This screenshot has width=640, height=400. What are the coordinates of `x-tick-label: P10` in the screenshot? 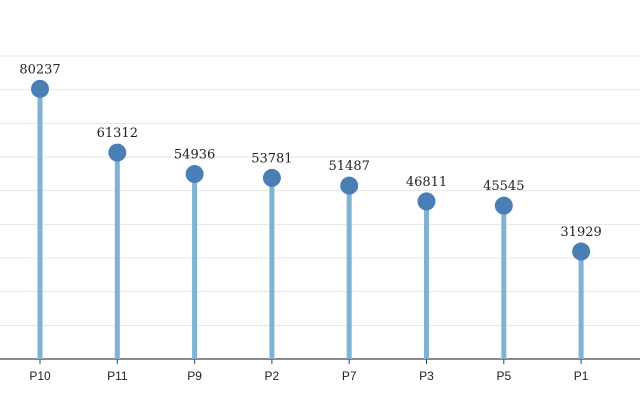 It's located at (40, 376).